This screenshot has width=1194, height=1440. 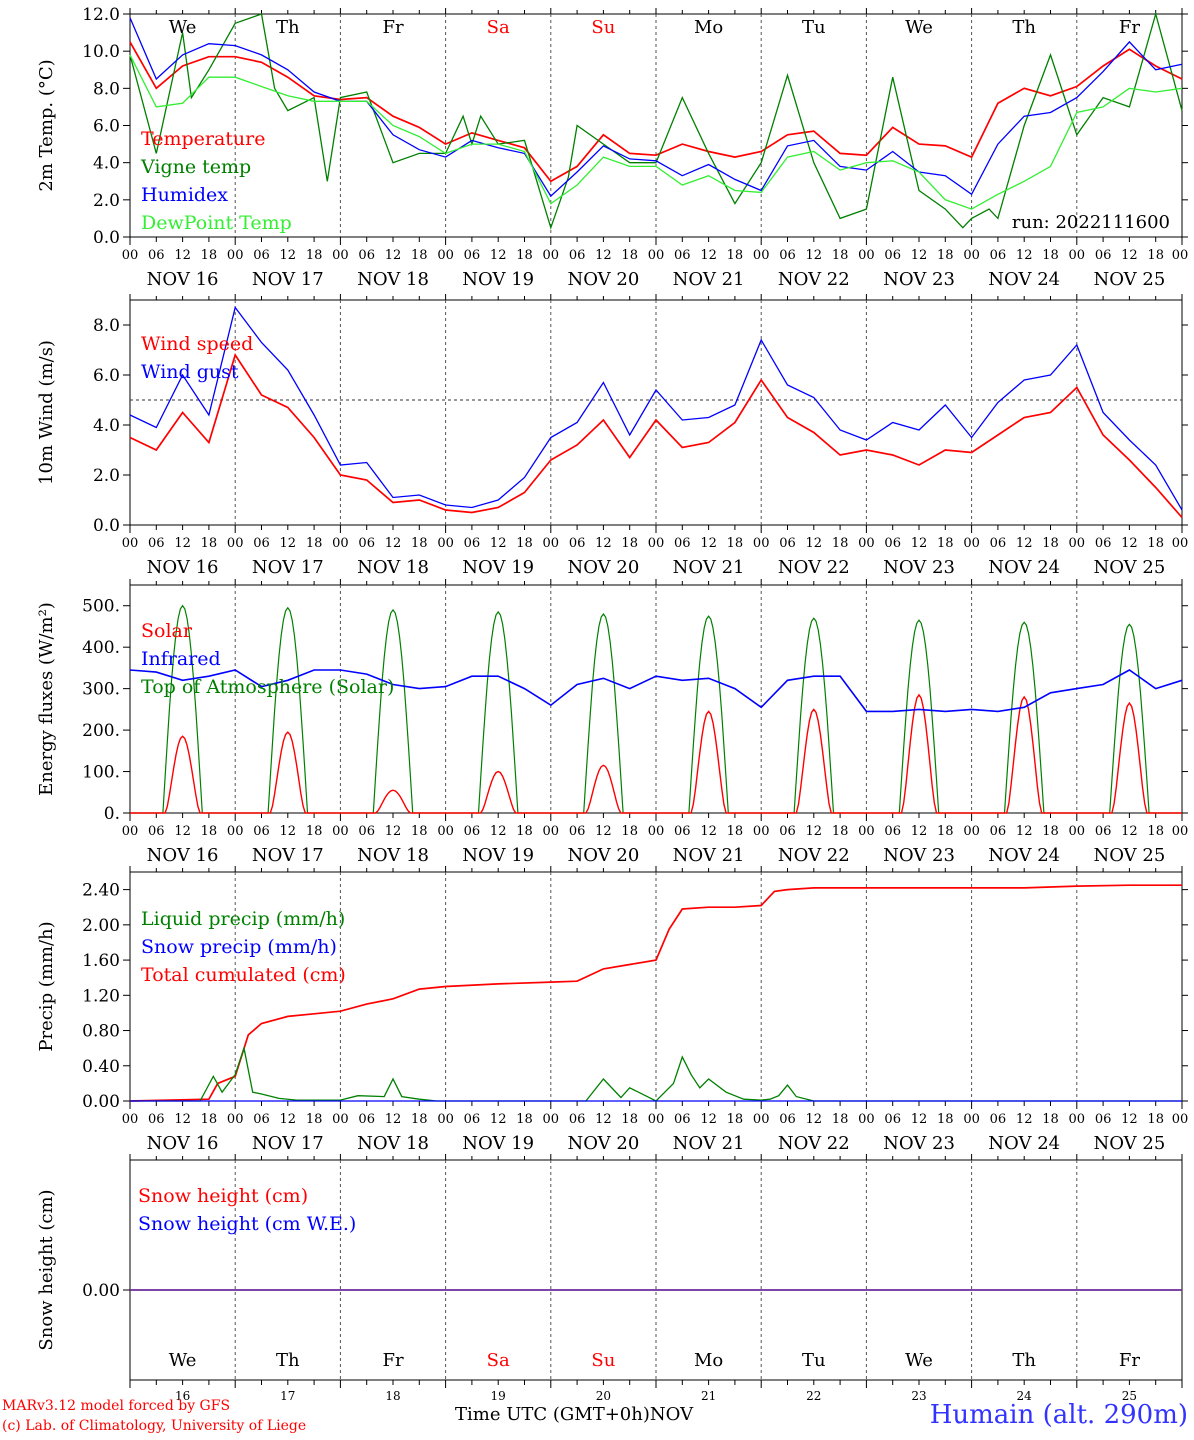 I want to click on day-number-label: 20, so click(x=603, y=1396).